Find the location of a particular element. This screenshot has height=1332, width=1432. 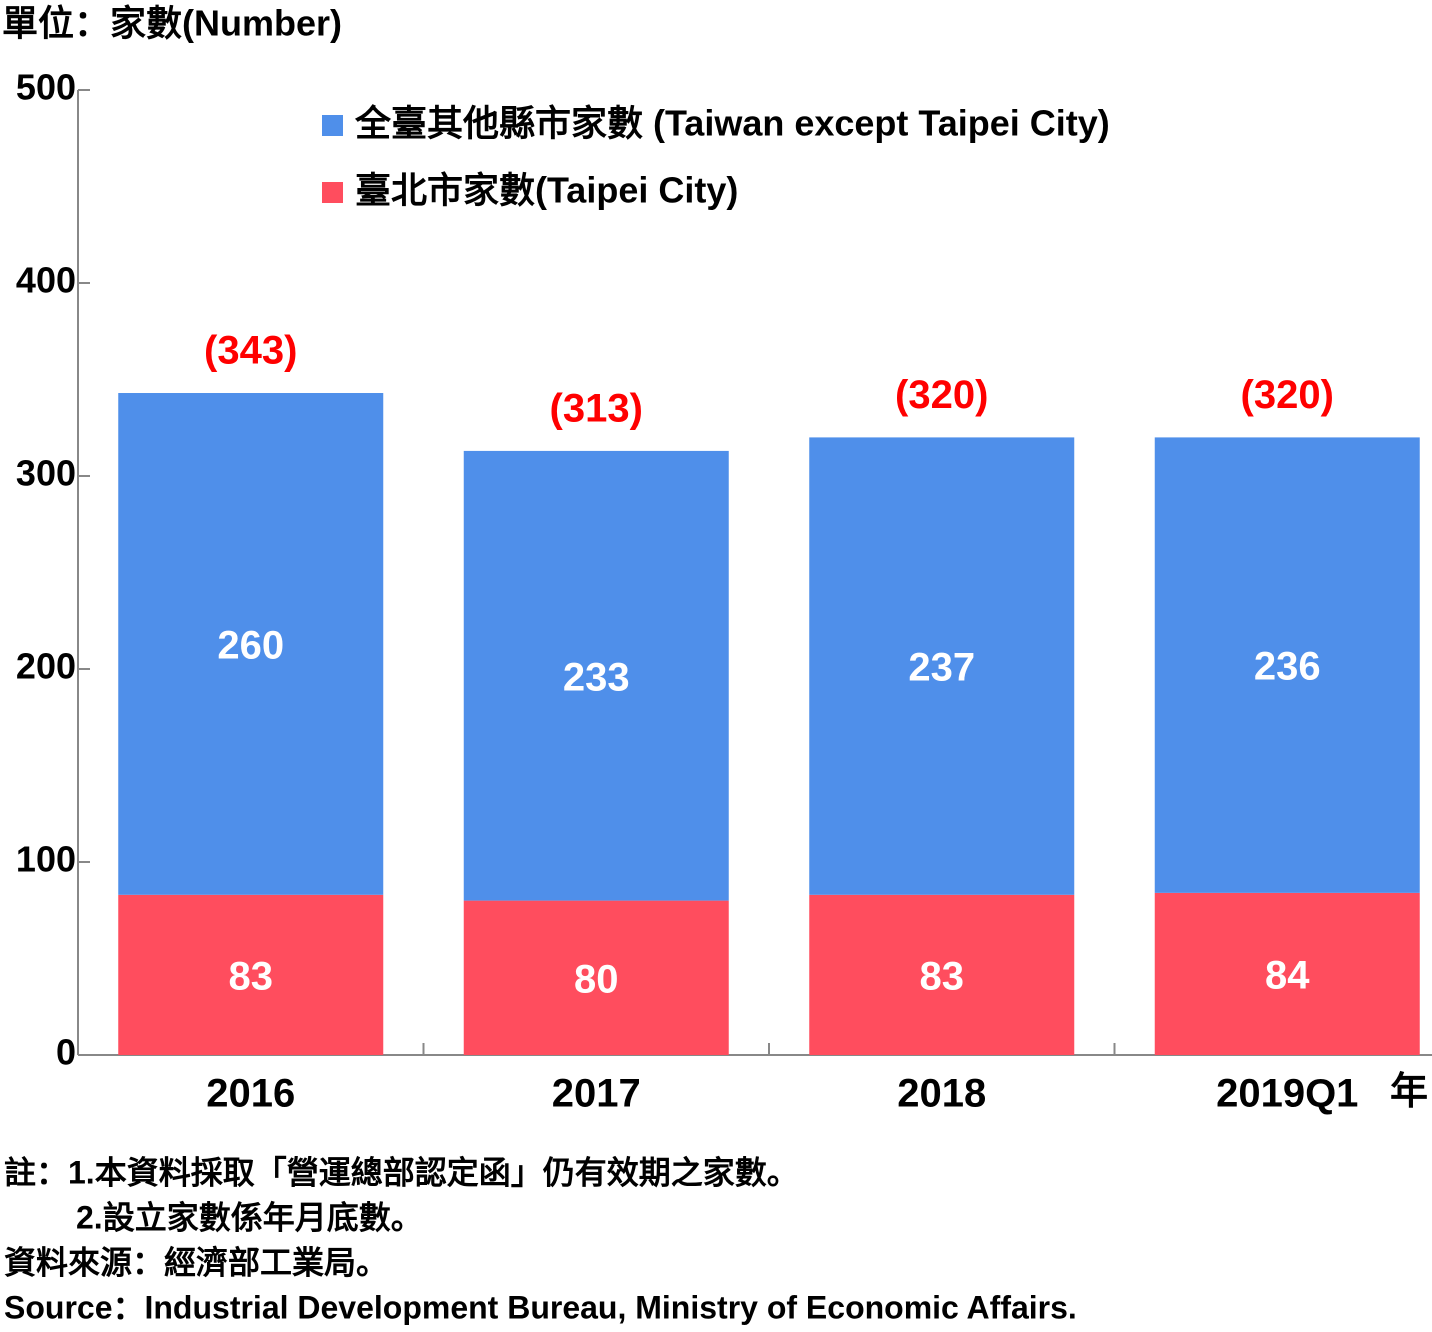

y-tick-label: 300 is located at coordinates (46, 473).